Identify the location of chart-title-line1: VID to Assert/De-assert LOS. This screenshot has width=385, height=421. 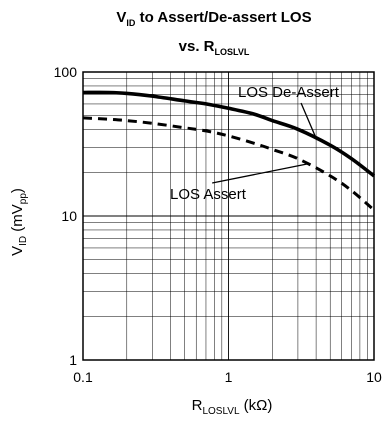
(213, 18).